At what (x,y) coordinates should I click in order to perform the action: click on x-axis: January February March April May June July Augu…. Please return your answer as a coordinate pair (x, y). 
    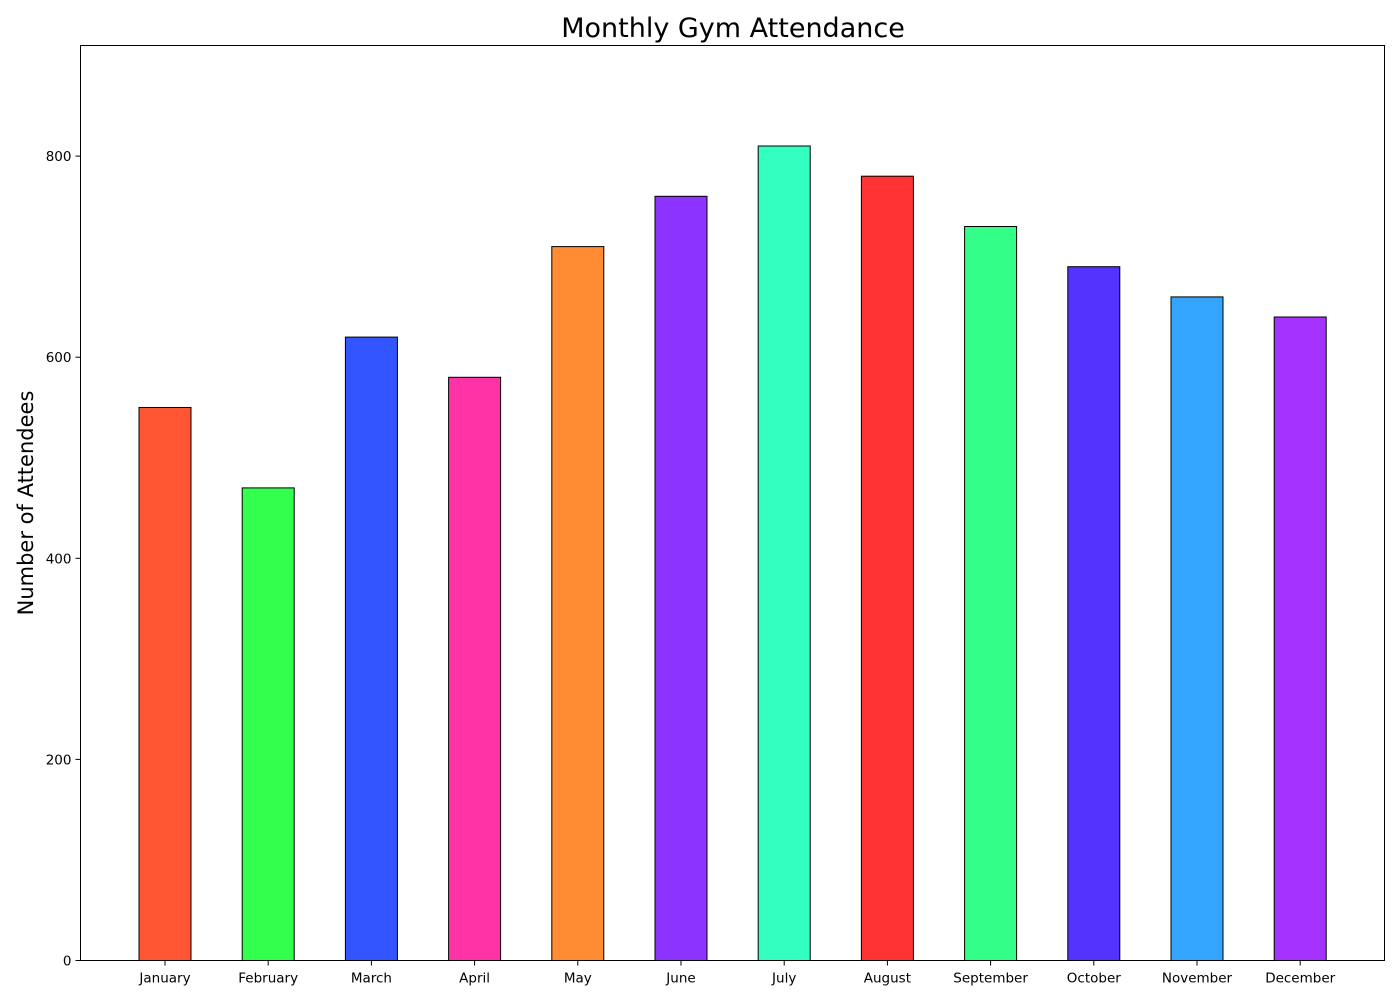
    Looking at the image, I should click on (737, 973).